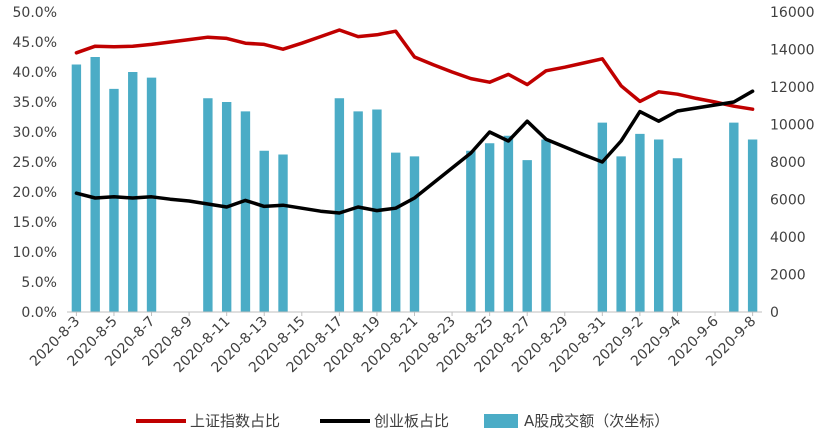 The width and height of the screenshot is (836, 439). Describe the element at coordinates (35, 223) in the screenshot. I see `y-left-tick-label: 15.0%` at that location.